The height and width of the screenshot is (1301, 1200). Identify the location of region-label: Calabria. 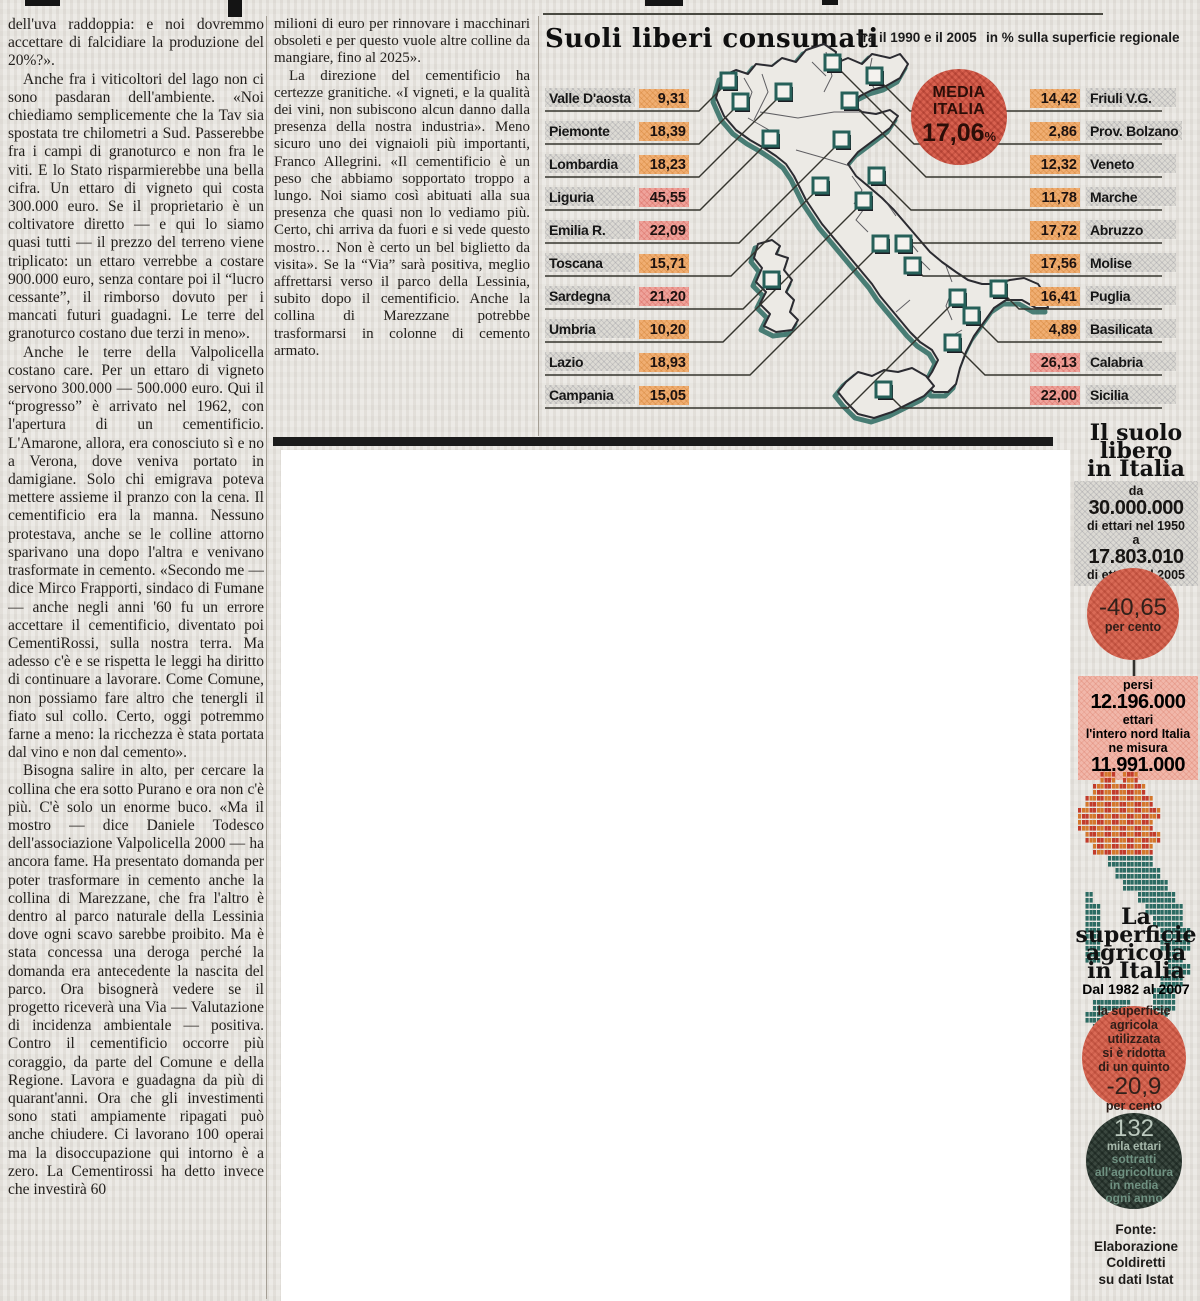
(1131, 361).